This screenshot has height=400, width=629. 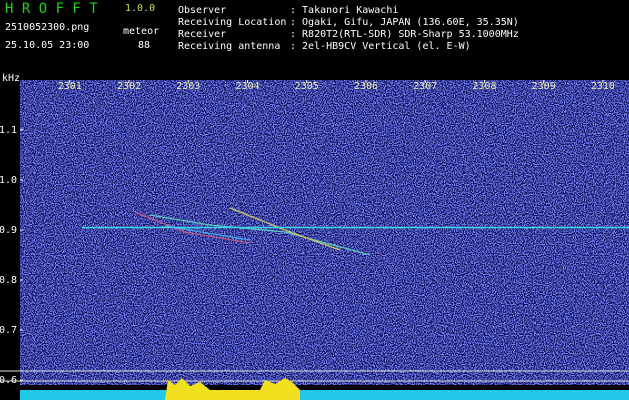 What do you see at coordinates (603, 86) in the screenshot?
I see `x-tick-label: 2310` at bounding box center [603, 86].